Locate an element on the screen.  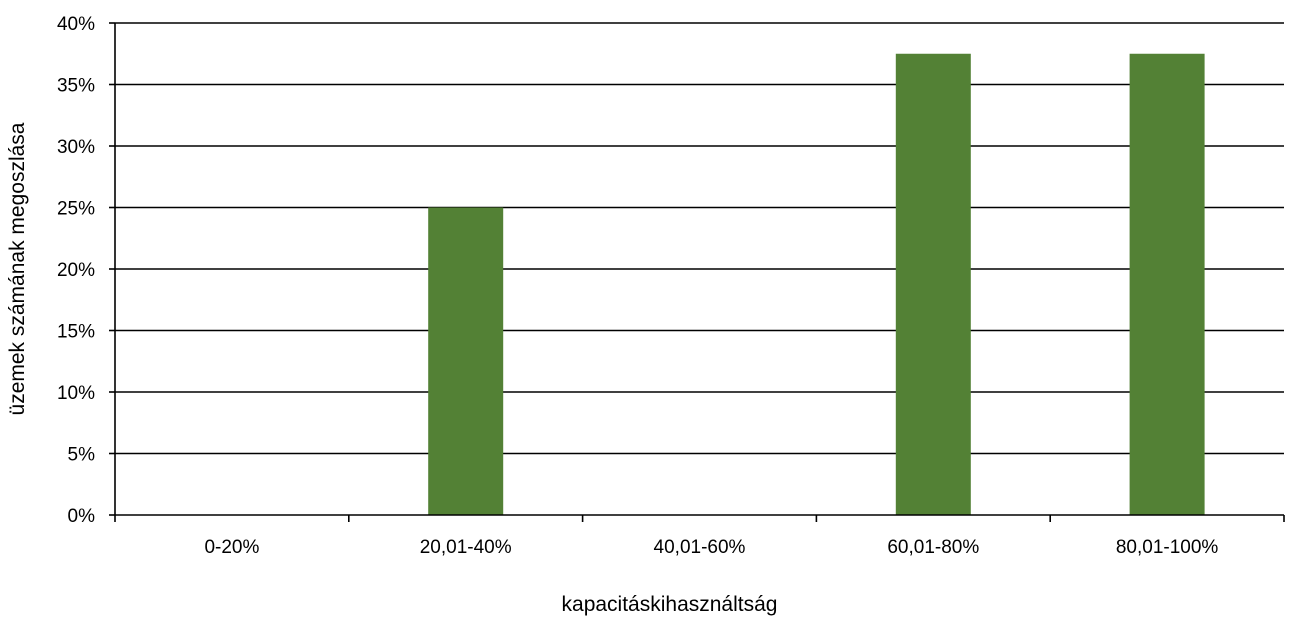
y-tick-label: 25% is located at coordinates (76, 209).